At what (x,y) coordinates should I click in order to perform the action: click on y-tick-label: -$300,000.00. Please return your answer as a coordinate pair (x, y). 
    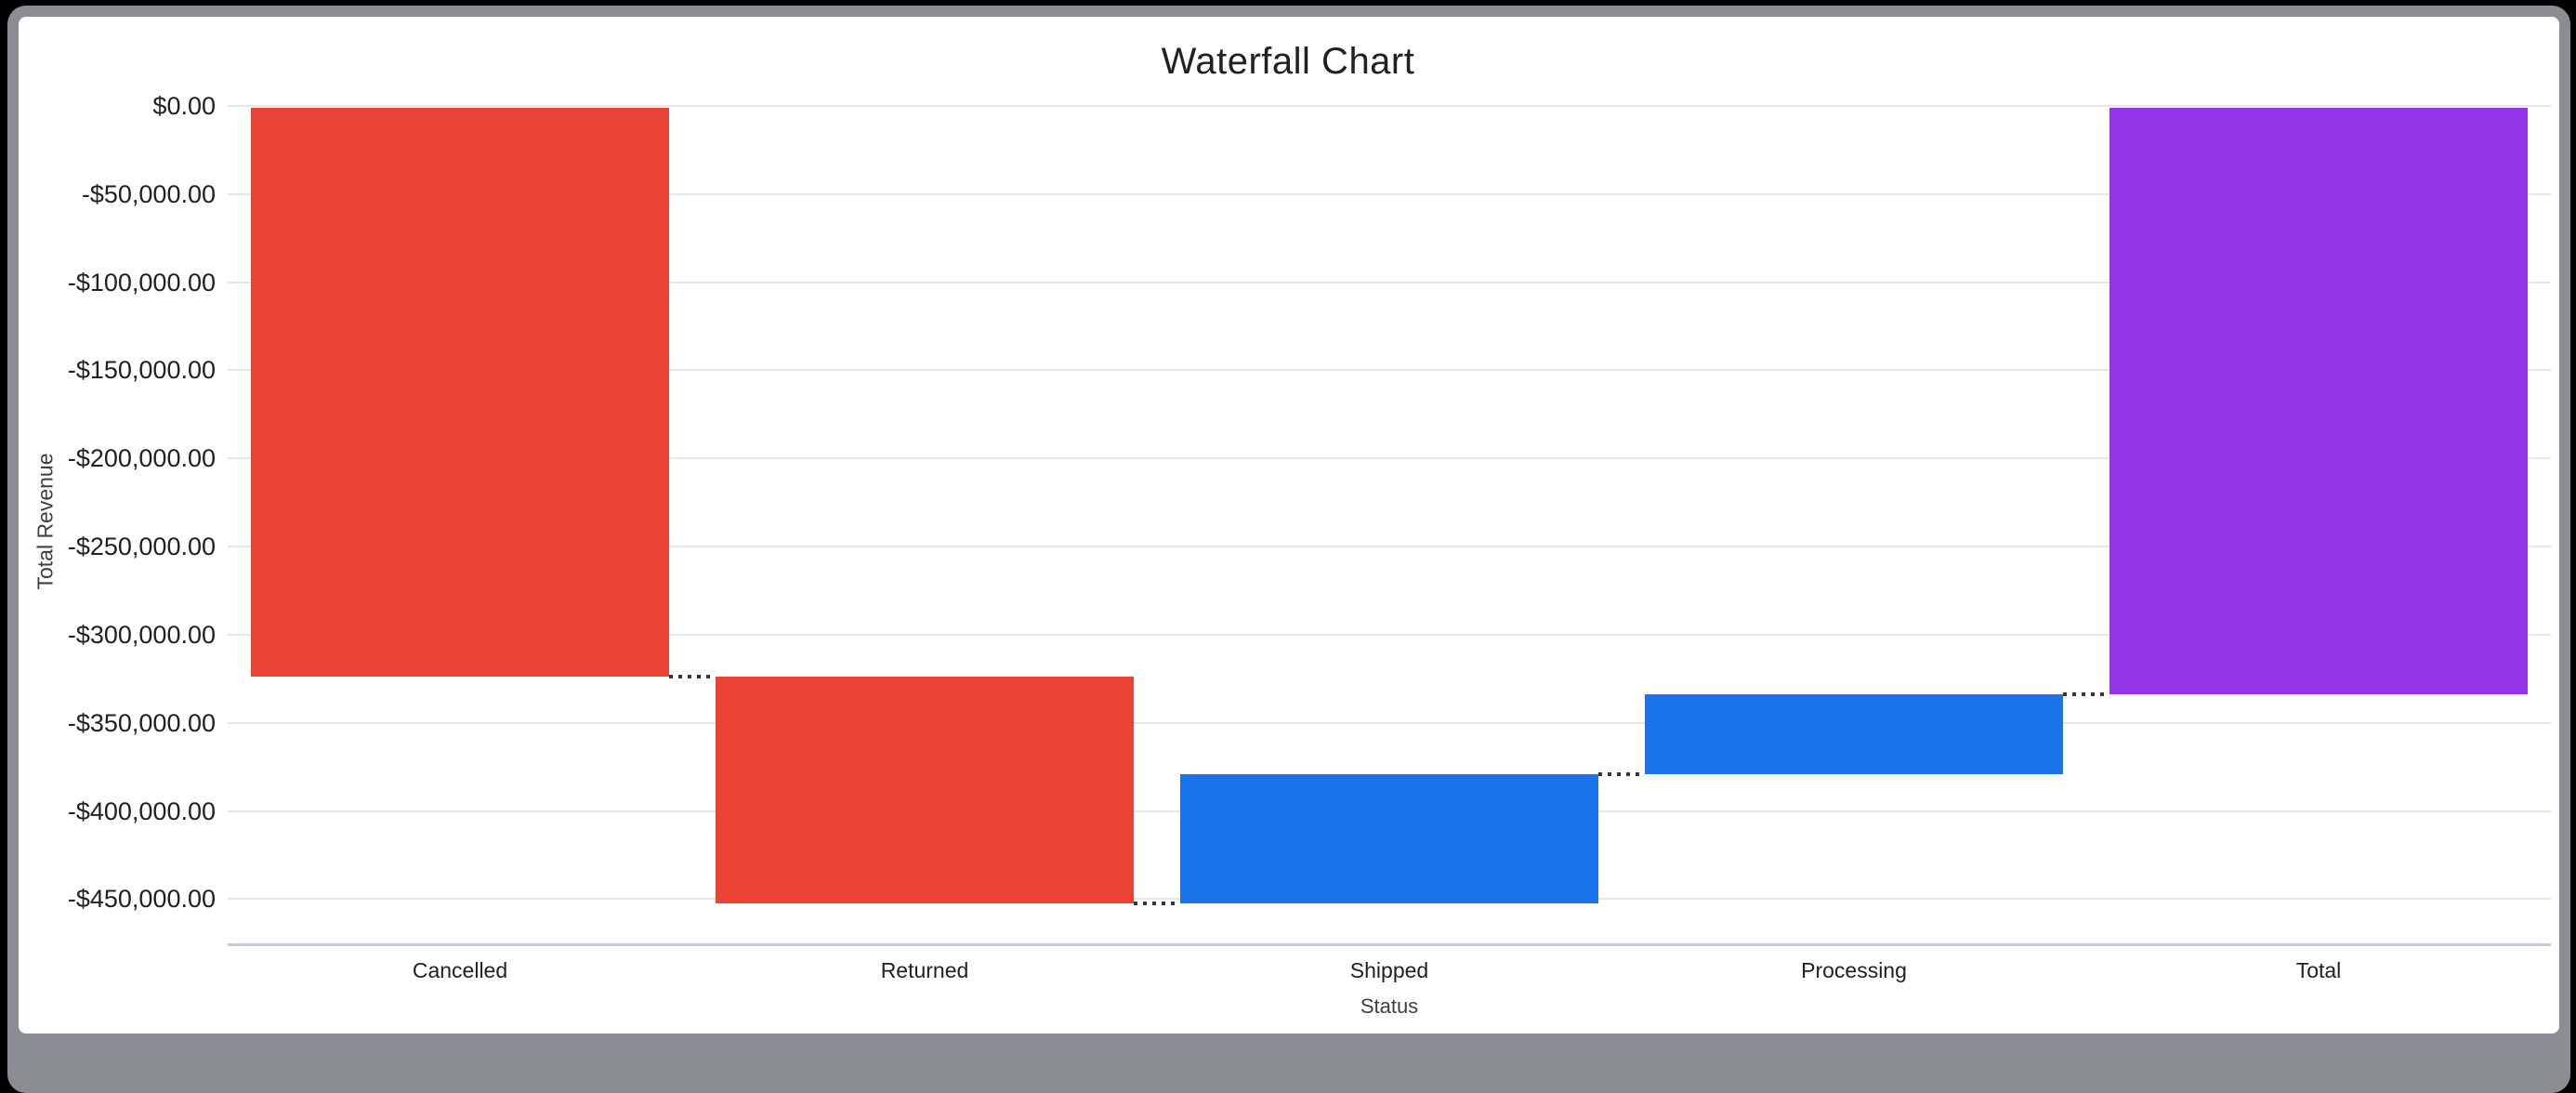
    Looking at the image, I should click on (141, 634).